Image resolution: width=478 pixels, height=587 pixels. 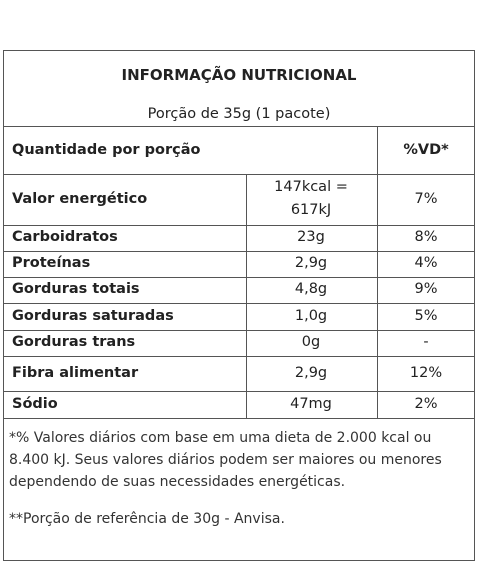 I want to click on nutrient-name: Gorduras totais, so click(x=76, y=289).